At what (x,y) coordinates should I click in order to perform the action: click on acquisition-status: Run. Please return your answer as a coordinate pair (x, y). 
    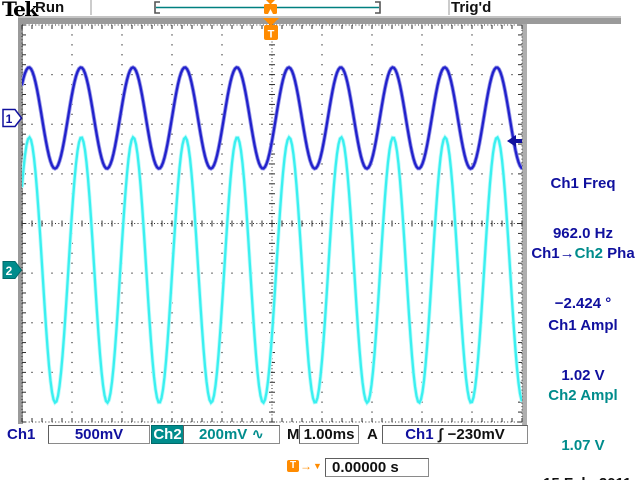
    Looking at the image, I should click on (50, 8).